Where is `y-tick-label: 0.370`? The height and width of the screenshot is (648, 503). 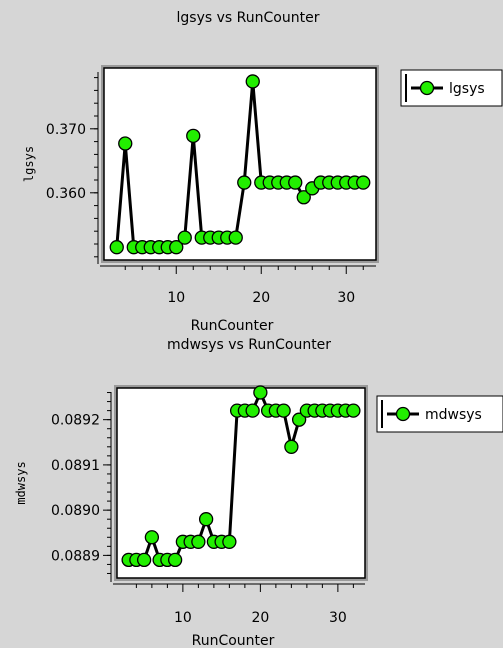
y-tick-label: 0.370 is located at coordinates (66, 130).